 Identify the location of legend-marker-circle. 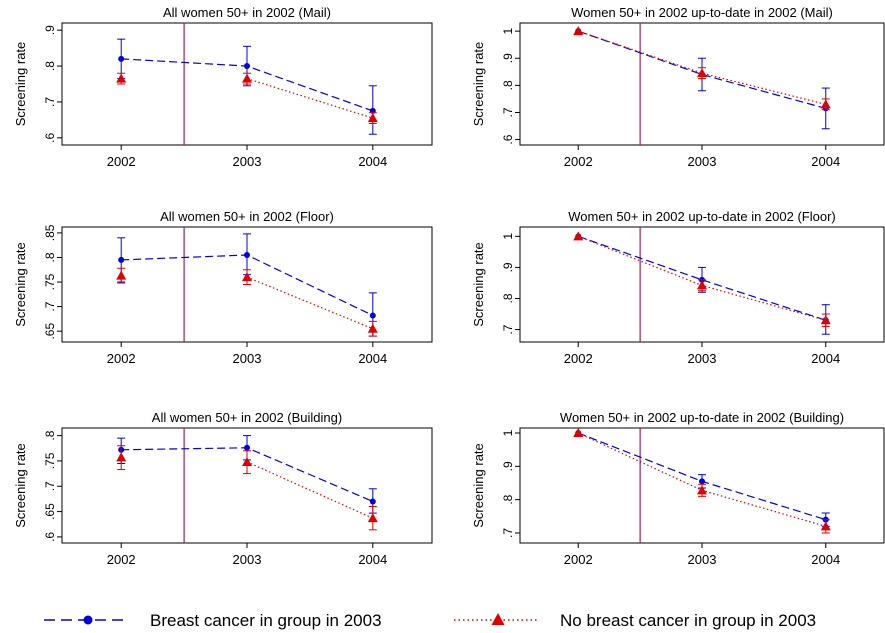
(88, 620).